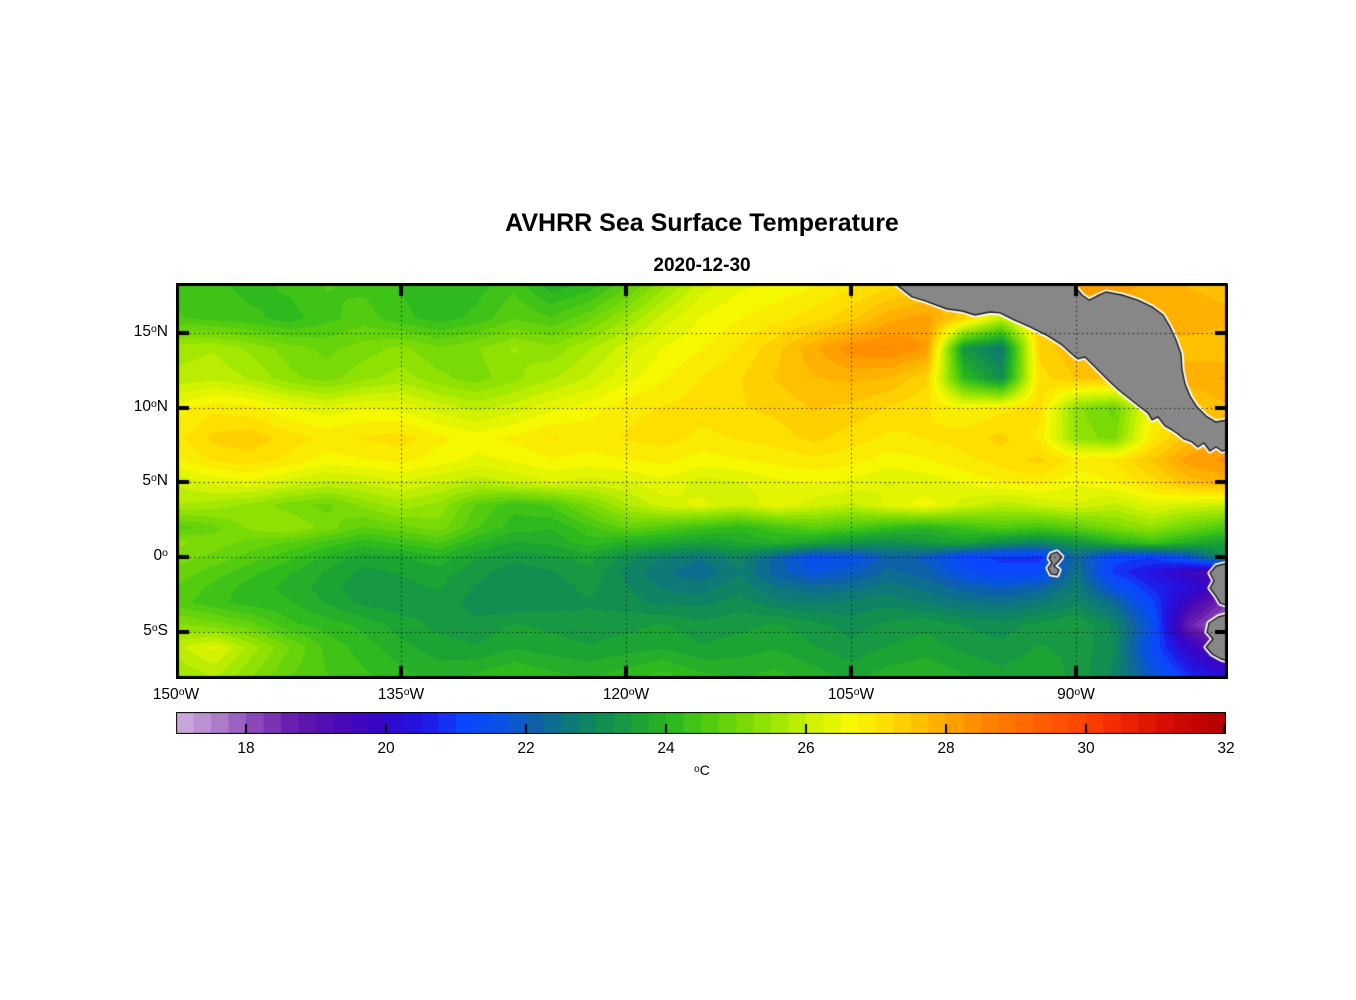 The height and width of the screenshot is (1000, 1356). I want to click on chart-subtitle: 2020-12-30, so click(702, 265).